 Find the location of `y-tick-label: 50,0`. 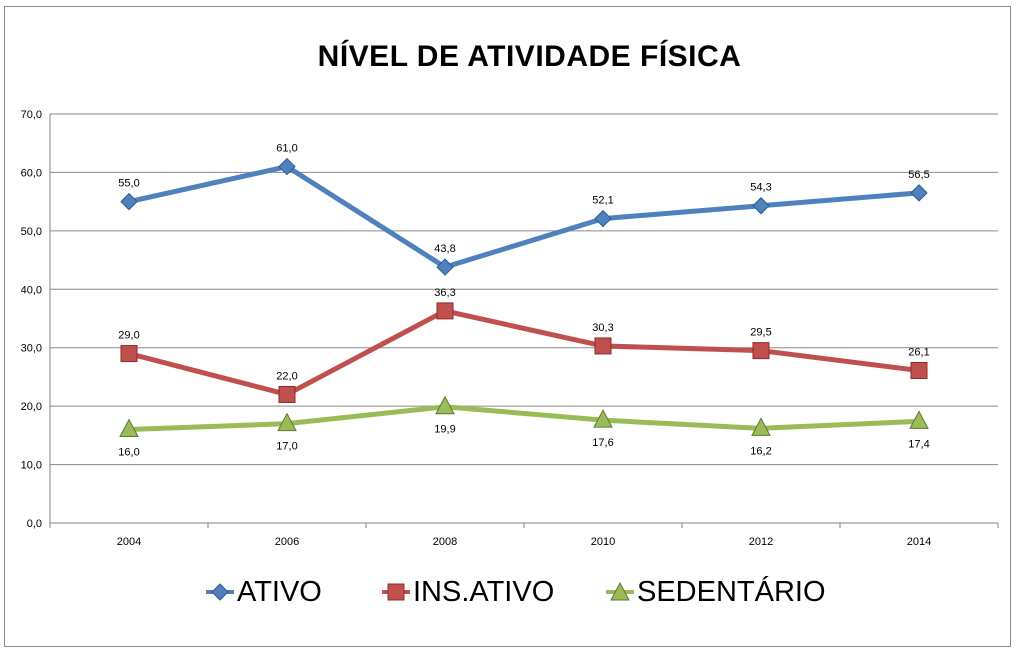

y-tick-label: 50,0 is located at coordinates (31, 232).